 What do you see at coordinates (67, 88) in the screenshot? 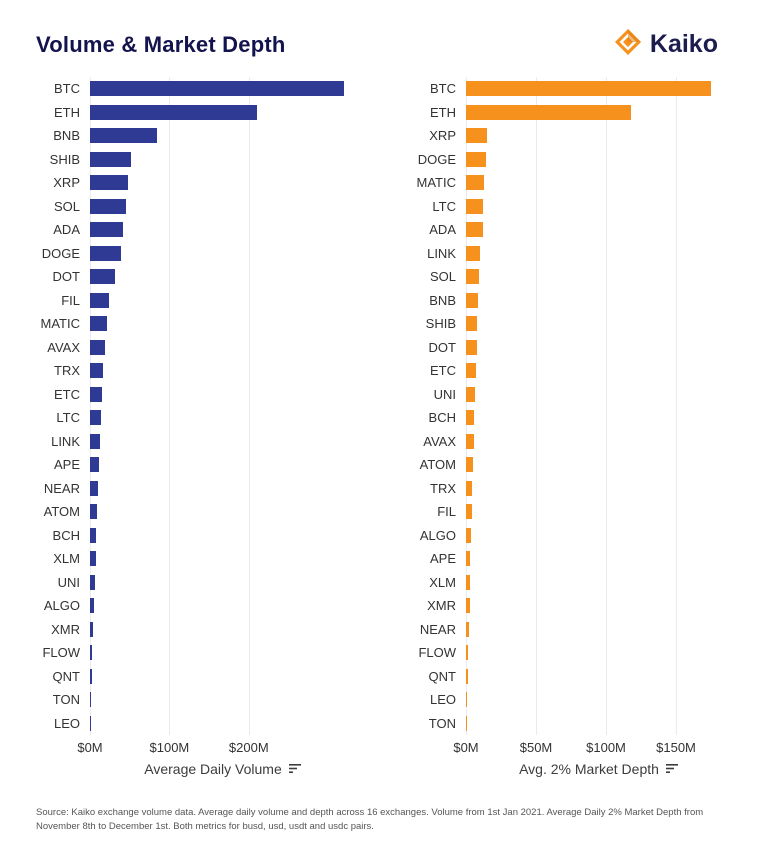
I see `category-label: BTC` at bounding box center [67, 88].